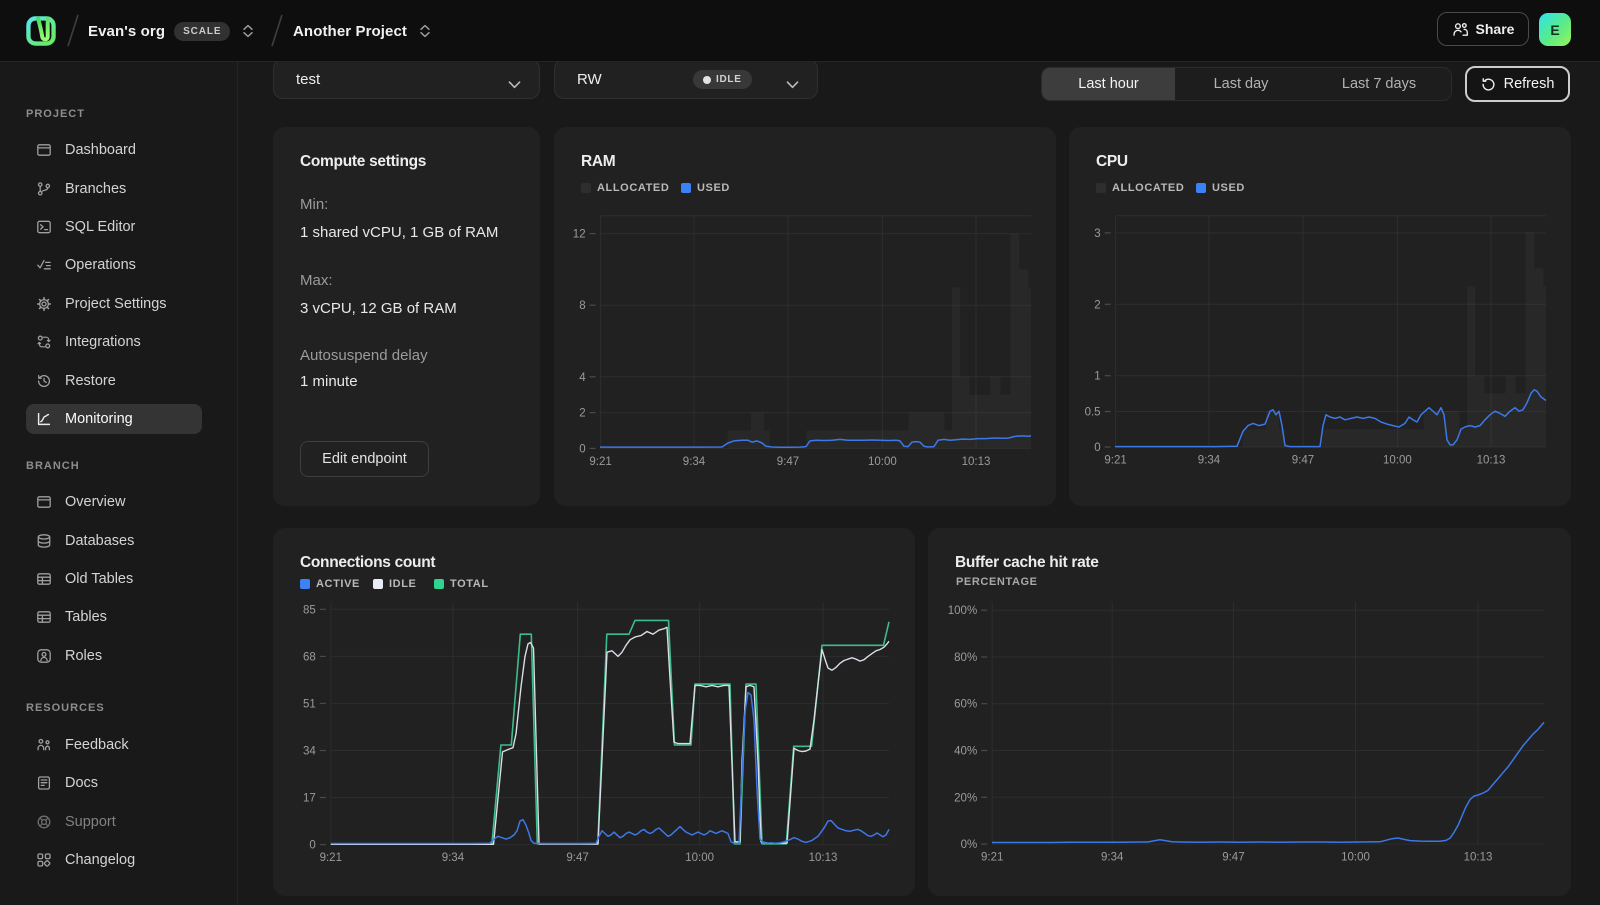  Describe the element at coordinates (1097, 234) in the screenshot. I see `svg-text: 3` at that location.